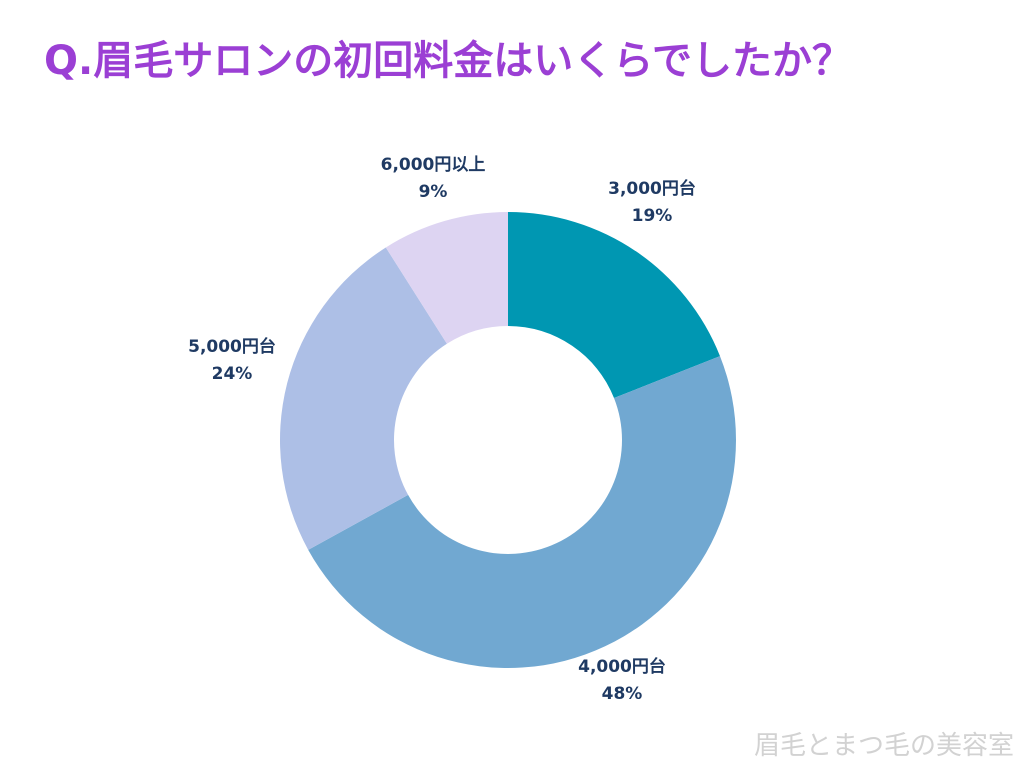 The width and height of the screenshot is (1024, 768). What do you see at coordinates (883, 746) in the screenshot?
I see `watermark: 眉毛とまつ毛の美容室` at bounding box center [883, 746].